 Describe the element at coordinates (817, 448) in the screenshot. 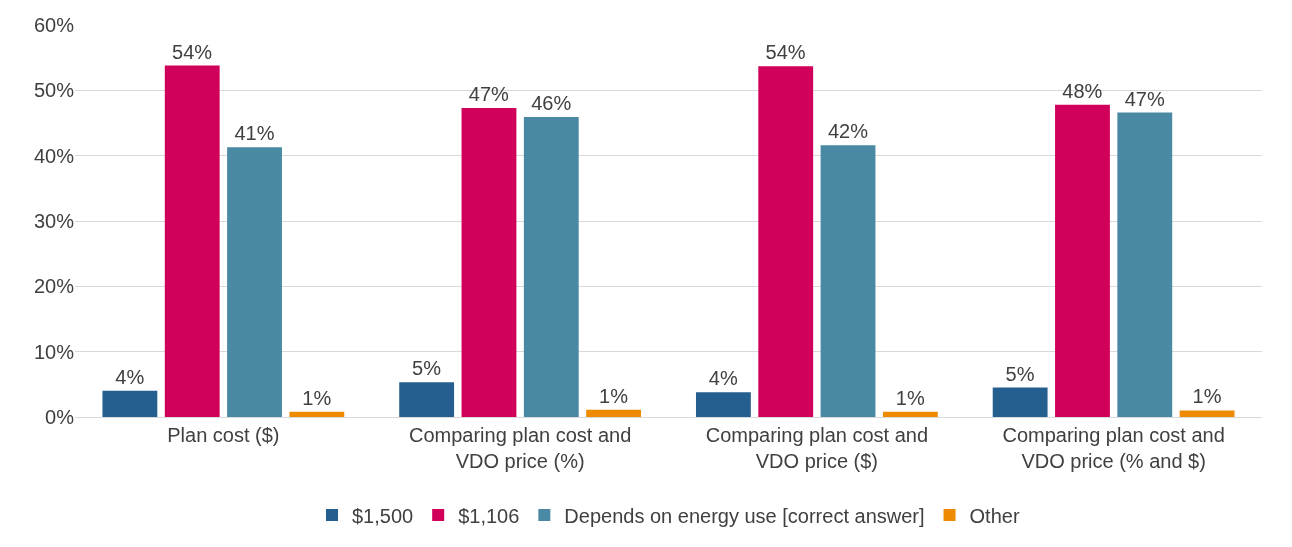

I see `x-tick-label: Comparing plan cost and VDO price ($)` at that location.